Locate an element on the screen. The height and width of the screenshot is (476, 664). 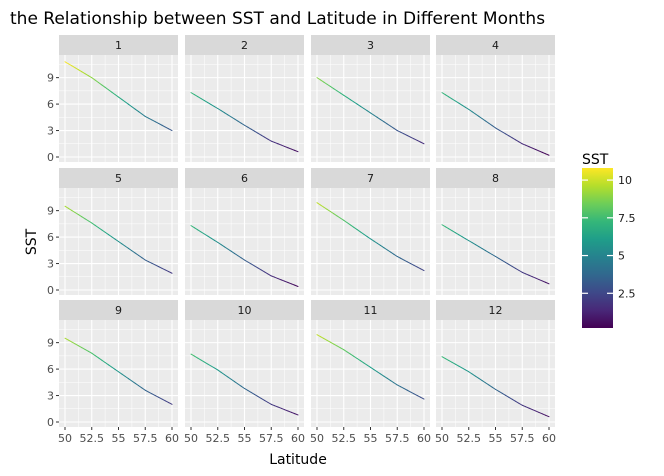
facet-panel-12: 12 50 52.5 55 57.5 60 is located at coordinates (495, 372).